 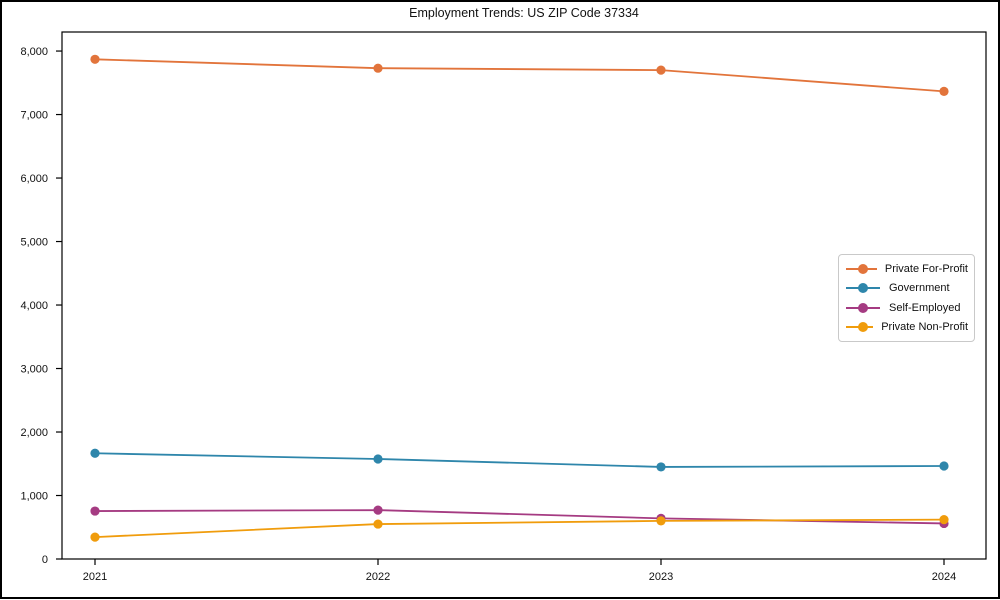 What do you see at coordinates (924, 327) in the screenshot?
I see `legend-label: Private Non-Profit` at bounding box center [924, 327].